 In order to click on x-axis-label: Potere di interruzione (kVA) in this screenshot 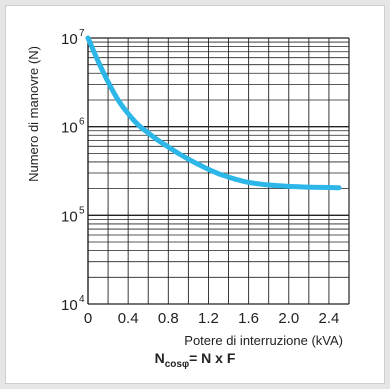, I will do `click(263, 340)`.